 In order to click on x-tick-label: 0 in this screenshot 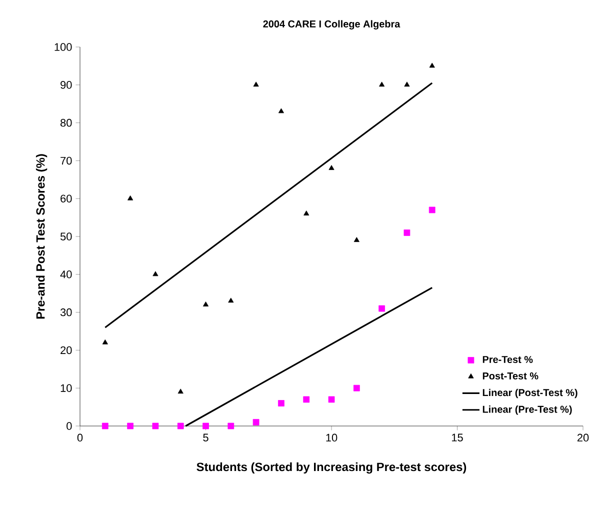, I will do `click(80, 438)`.